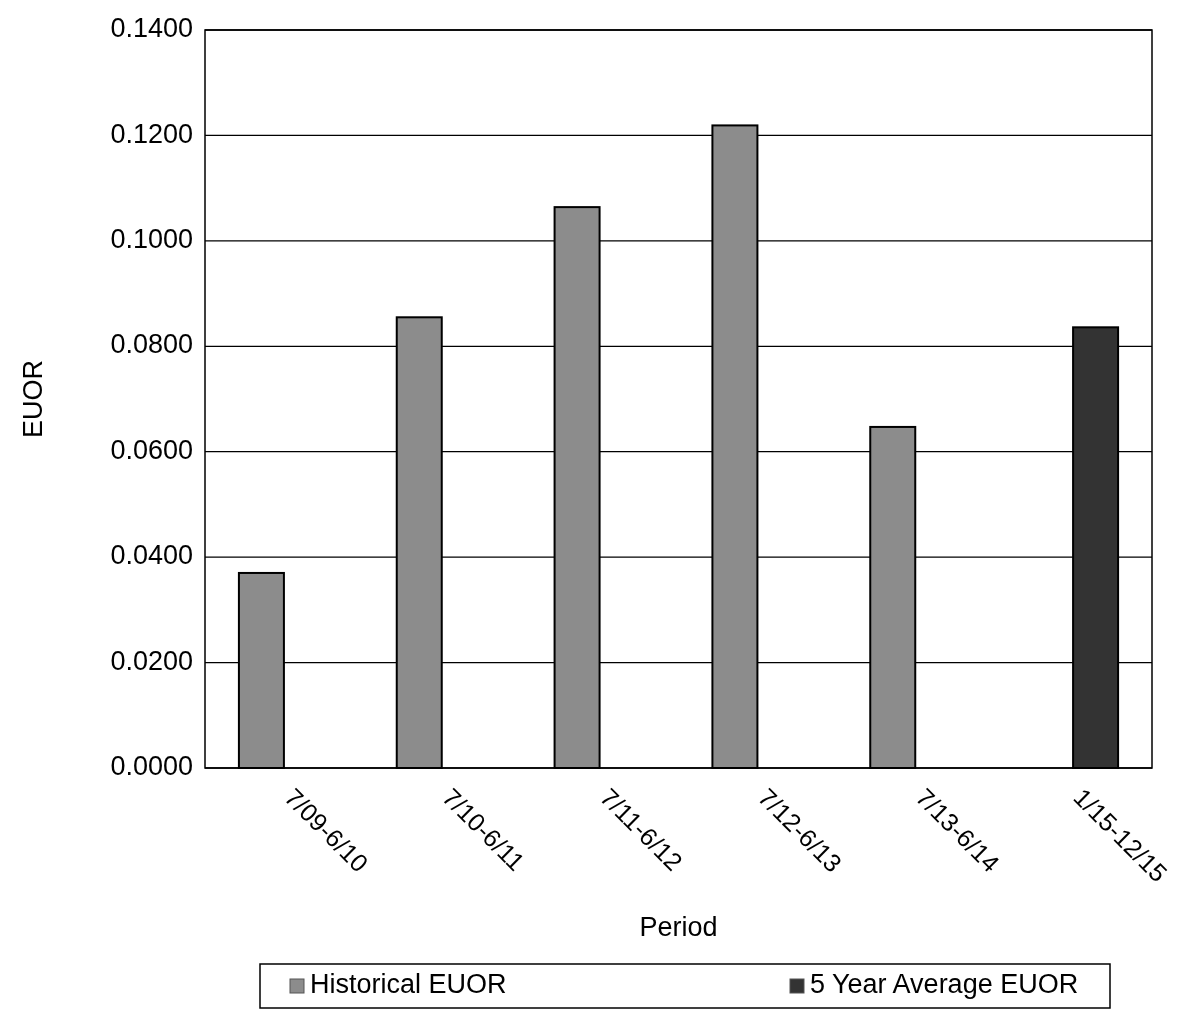 The height and width of the screenshot is (1023, 1180). Describe the element at coordinates (678, 927) in the screenshot. I see `x-axis-title: Period` at that location.